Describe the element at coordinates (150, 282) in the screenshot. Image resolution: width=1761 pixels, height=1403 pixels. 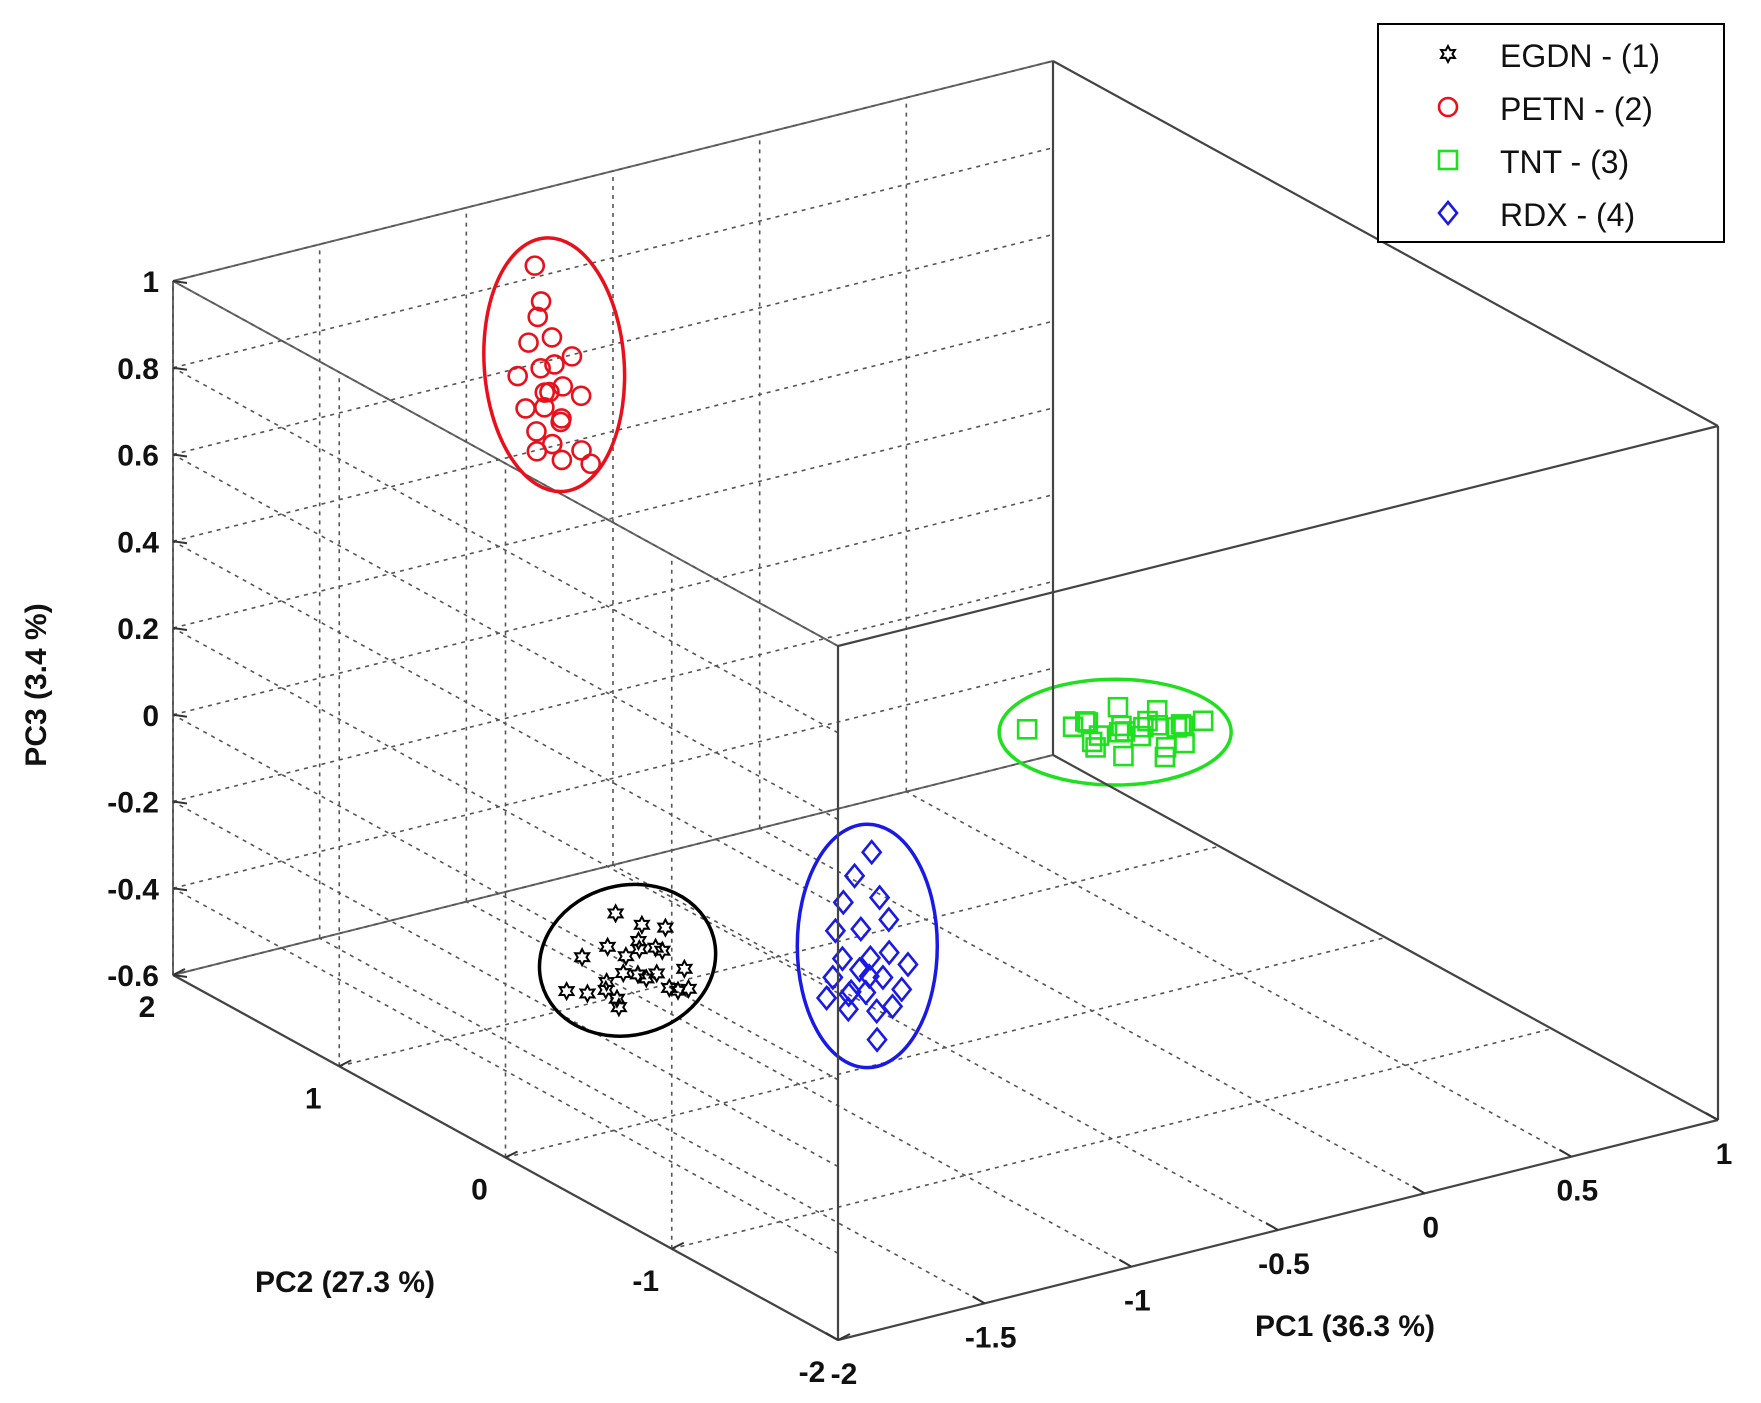
I see `z-tick-label: 1` at that location.